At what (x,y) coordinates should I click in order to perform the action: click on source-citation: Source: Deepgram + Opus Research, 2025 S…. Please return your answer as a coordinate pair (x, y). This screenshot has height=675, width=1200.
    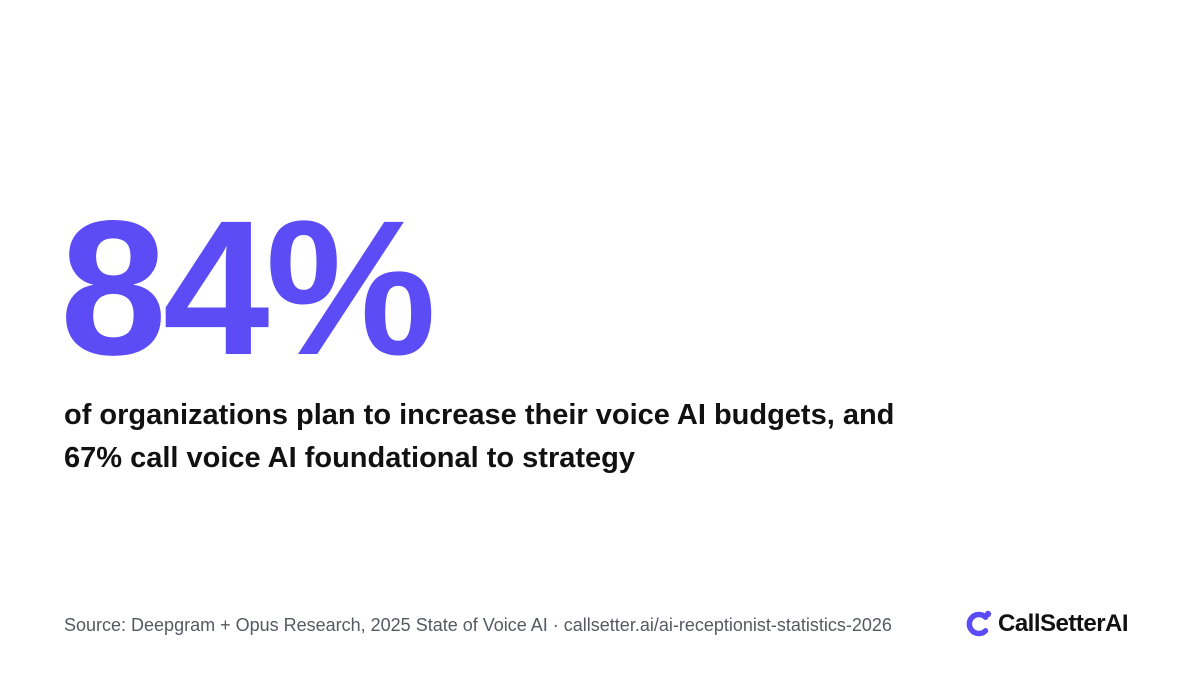
    Looking at the image, I should click on (478, 625).